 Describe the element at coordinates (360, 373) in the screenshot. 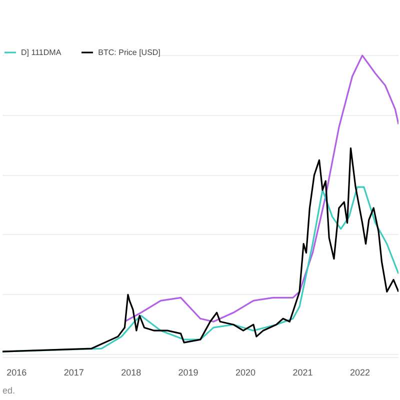

I see `x-tick-label: 2022` at that location.